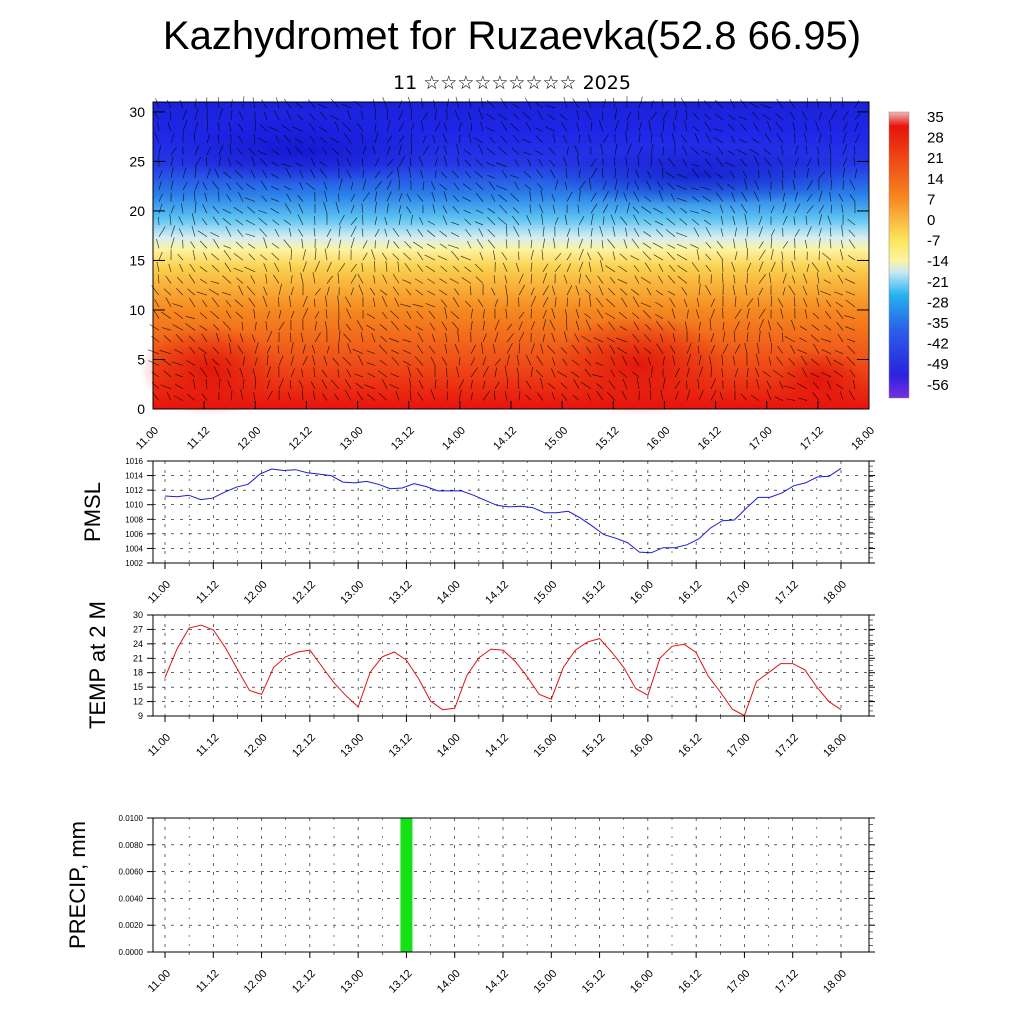 Image resolution: width=1024 pixels, height=1024 pixels. What do you see at coordinates (787, 746) in the screenshot?
I see `x-tick-label: 17.12` at bounding box center [787, 746].